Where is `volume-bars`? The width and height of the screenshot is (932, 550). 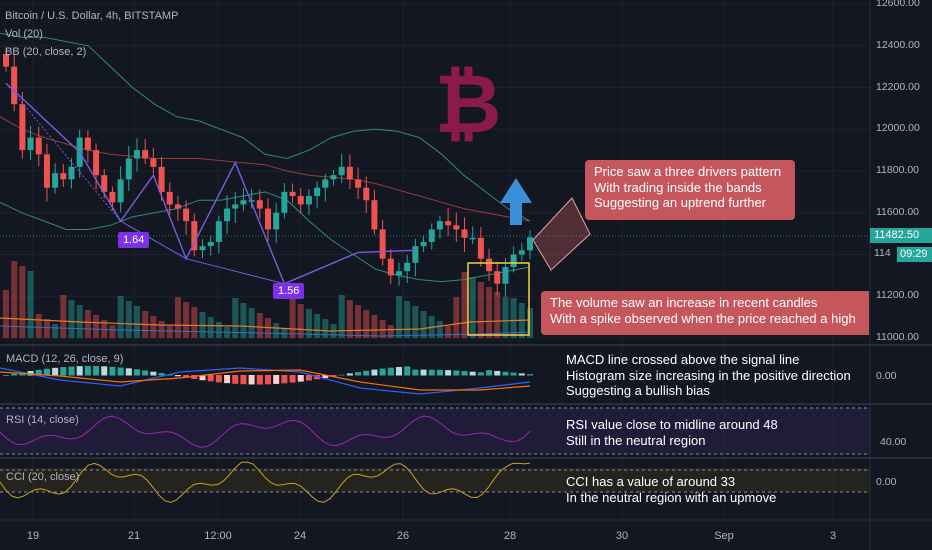 volume-bars is located at coordinates (266, 299).